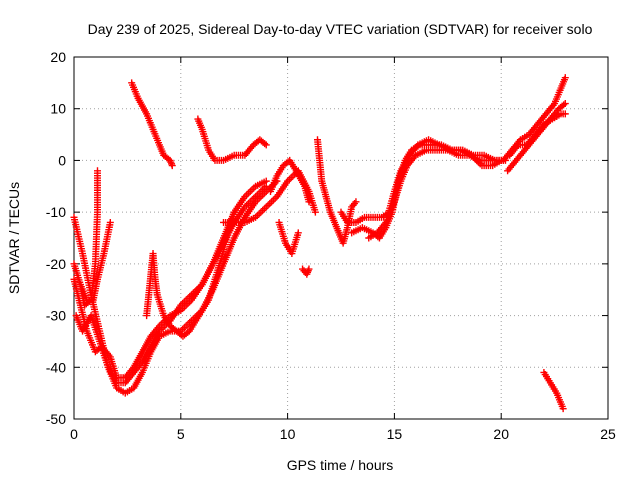  Describe the element at coordinates (58, 109) in the screenshot. I see `y-tick-label: 10` at that location.